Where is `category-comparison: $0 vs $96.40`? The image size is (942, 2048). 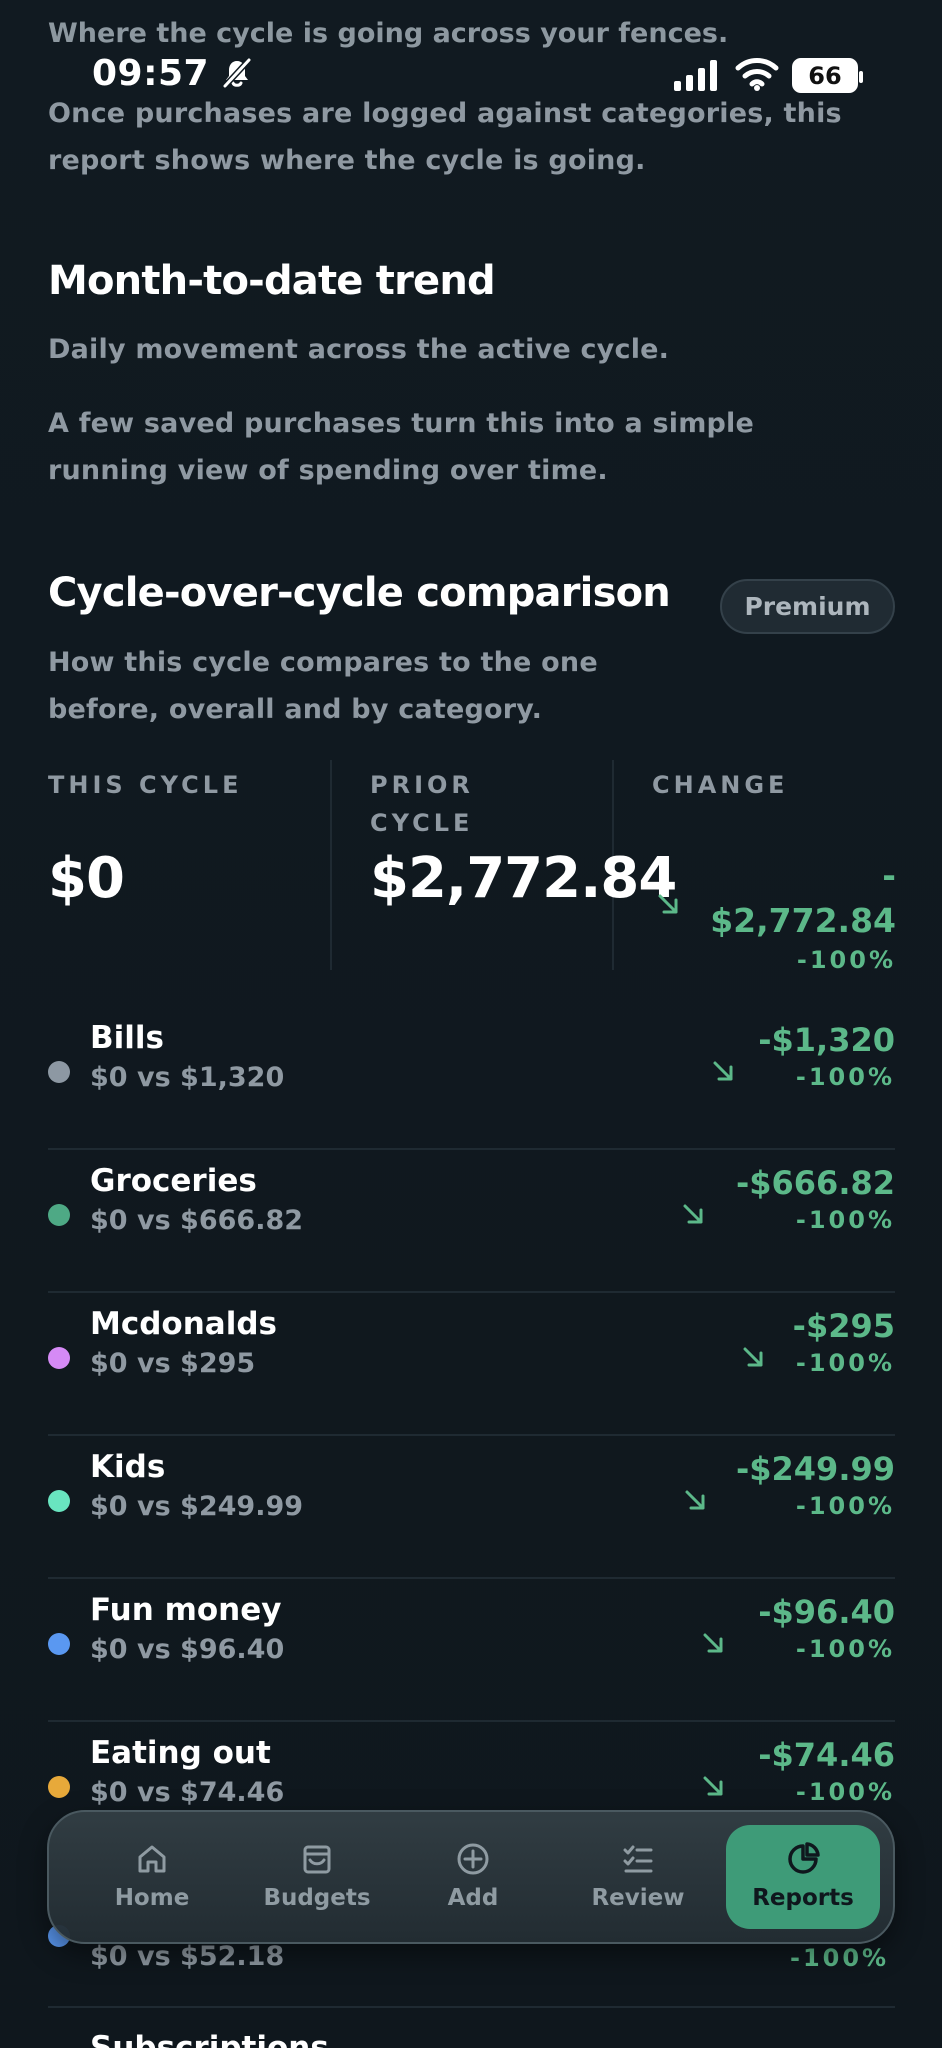 category-comparison: $0 vs $96.40 is located at coordinates (187, 1649).